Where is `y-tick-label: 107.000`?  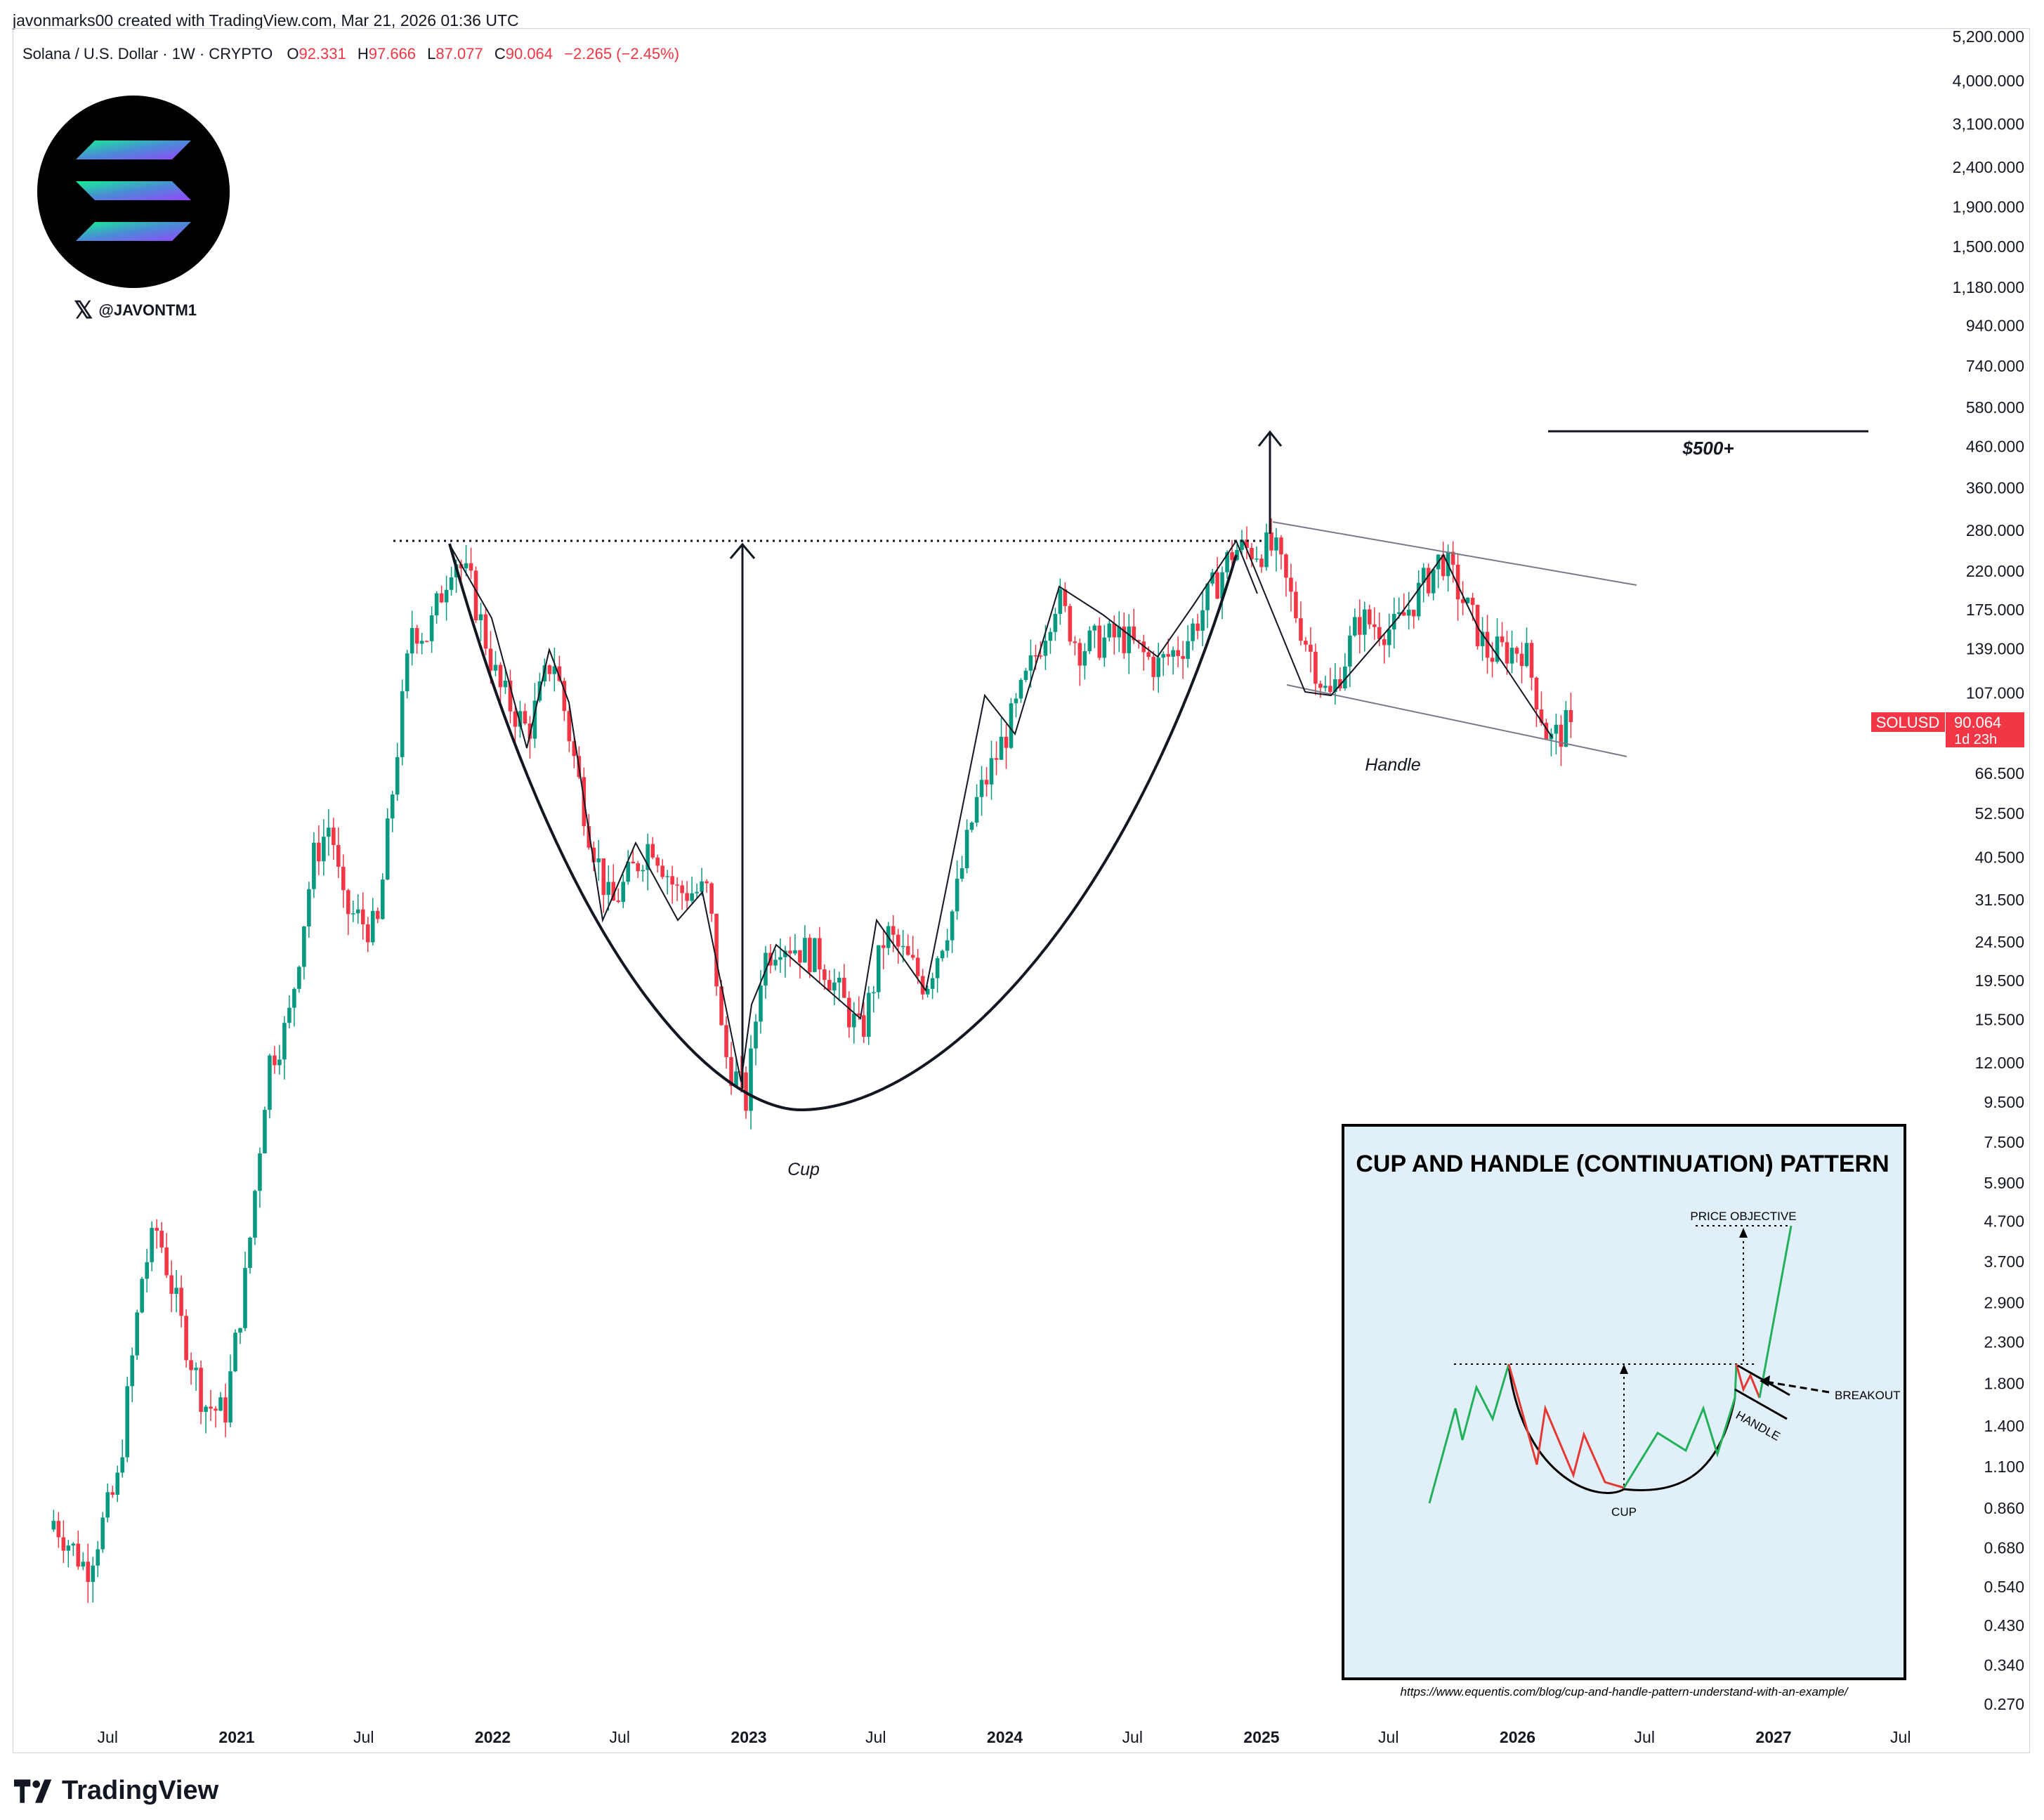 y-tick-label: 107.000 is located at coordinates (1995, 693).